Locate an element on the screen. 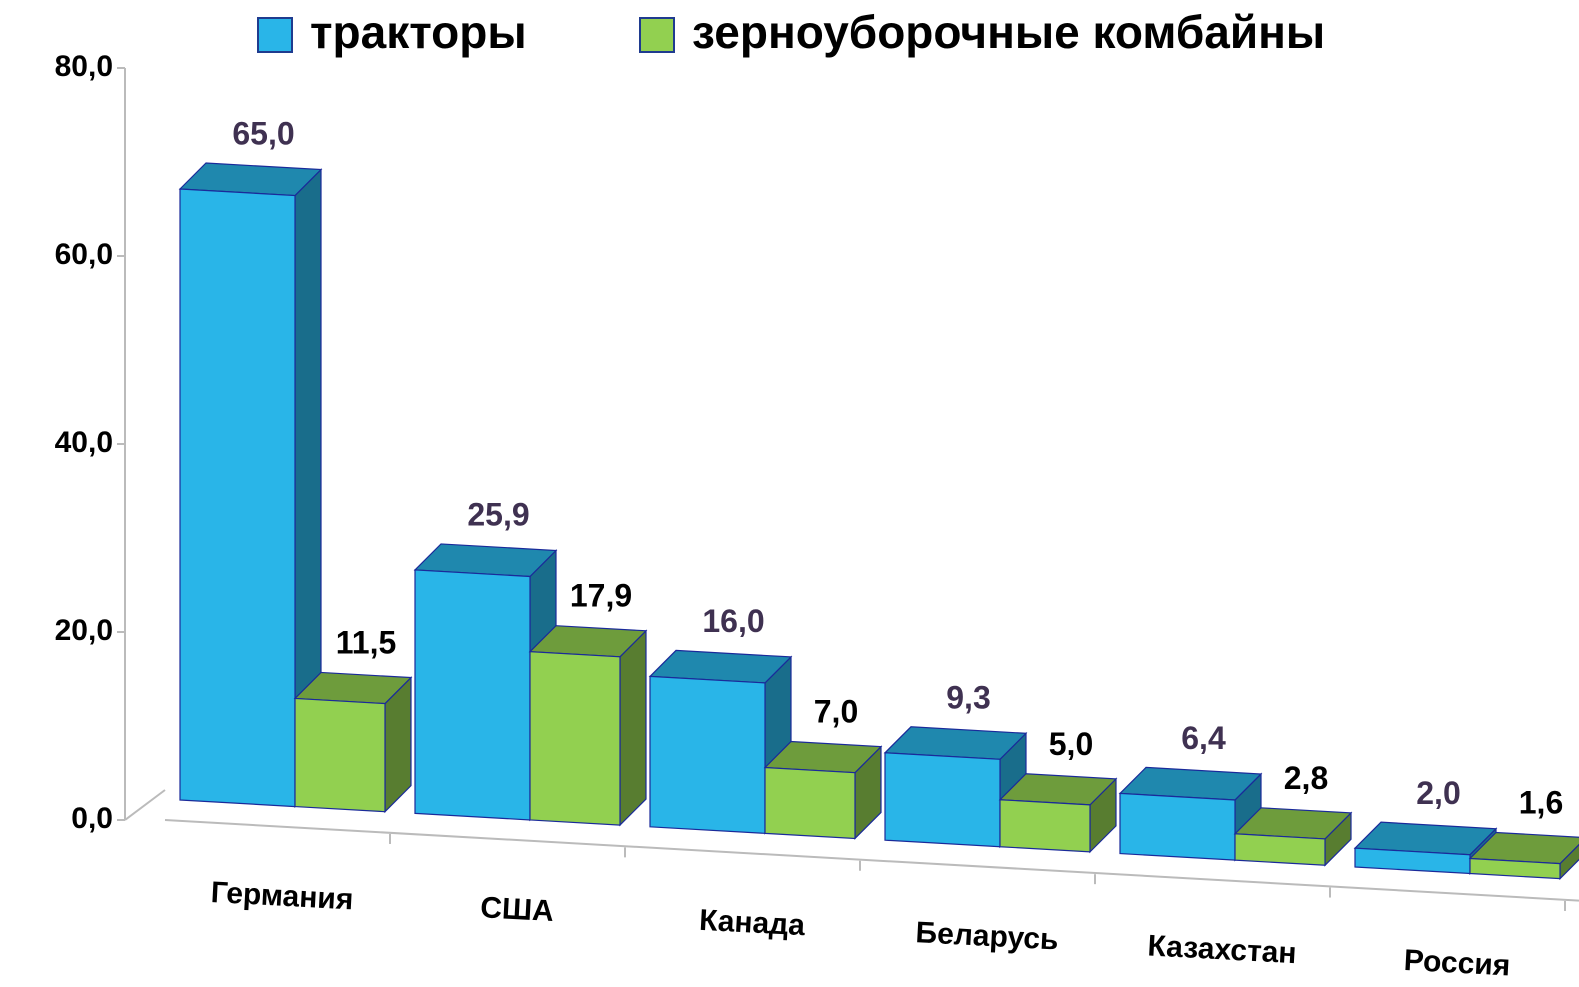 This screenshot has width=1579, height=987. value-label: 6,4 is located at coordinates (1203, 738).